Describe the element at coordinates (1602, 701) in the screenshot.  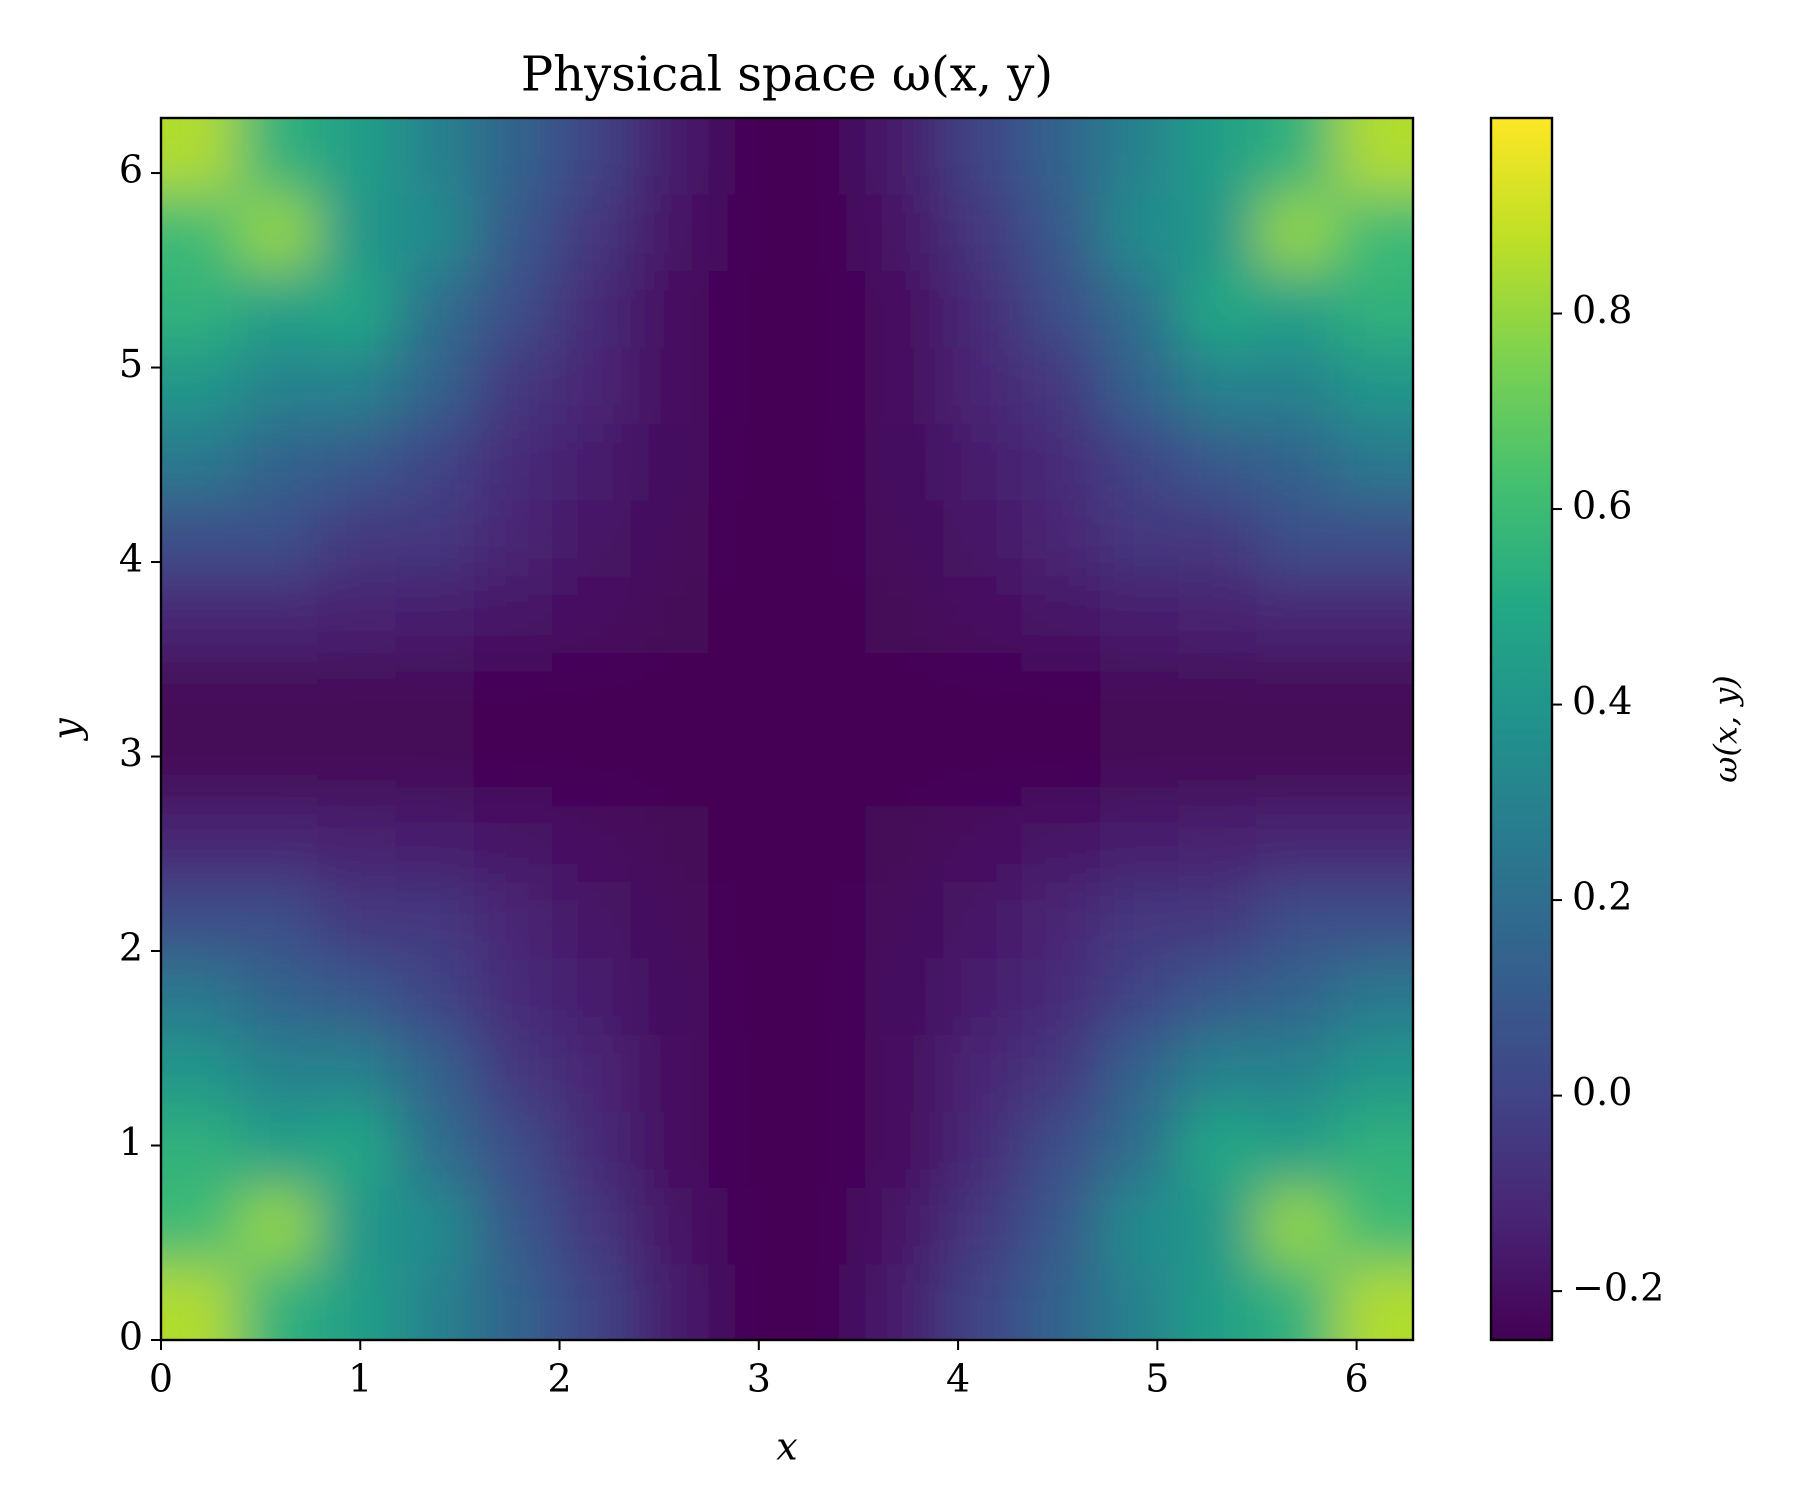
I see `colorbar-tick-label: 0.4` at that location.